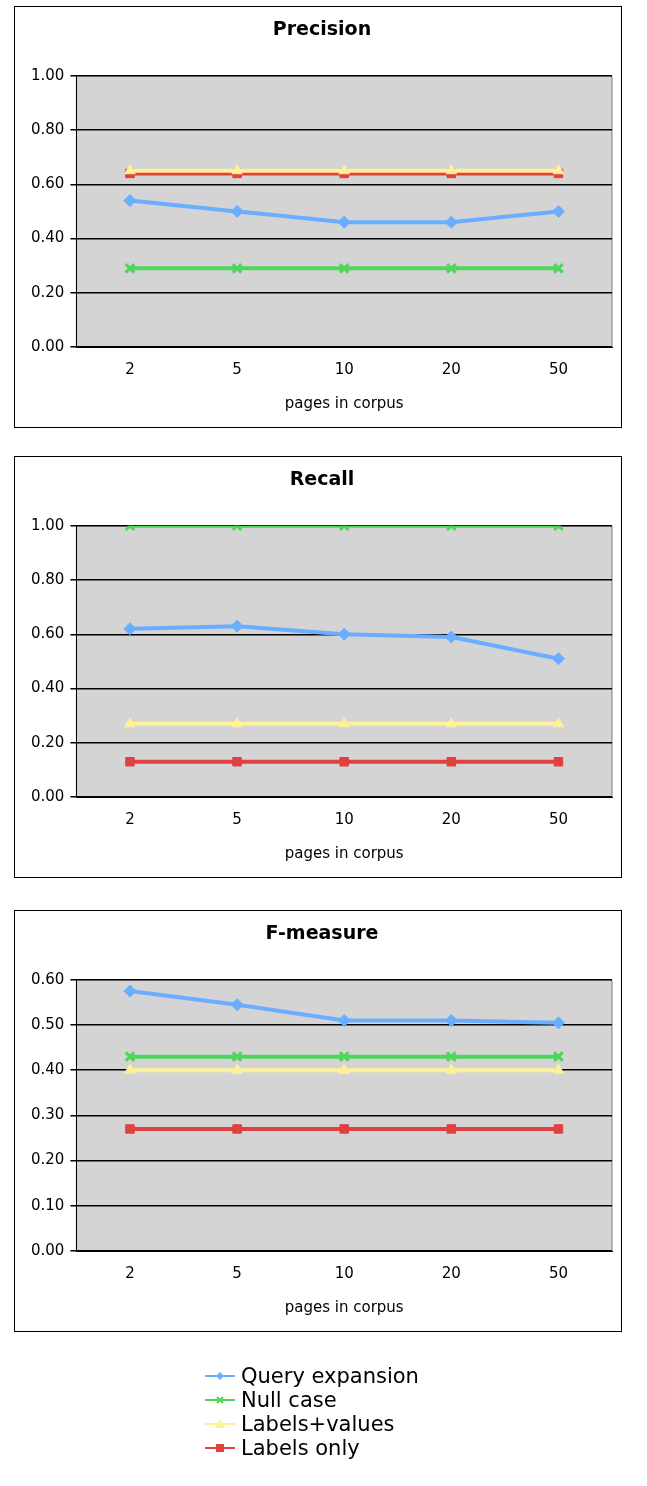 This screenshot has height=1486, width=647. I want to click on y-tick-label: 0.50, so click(47, 1023).